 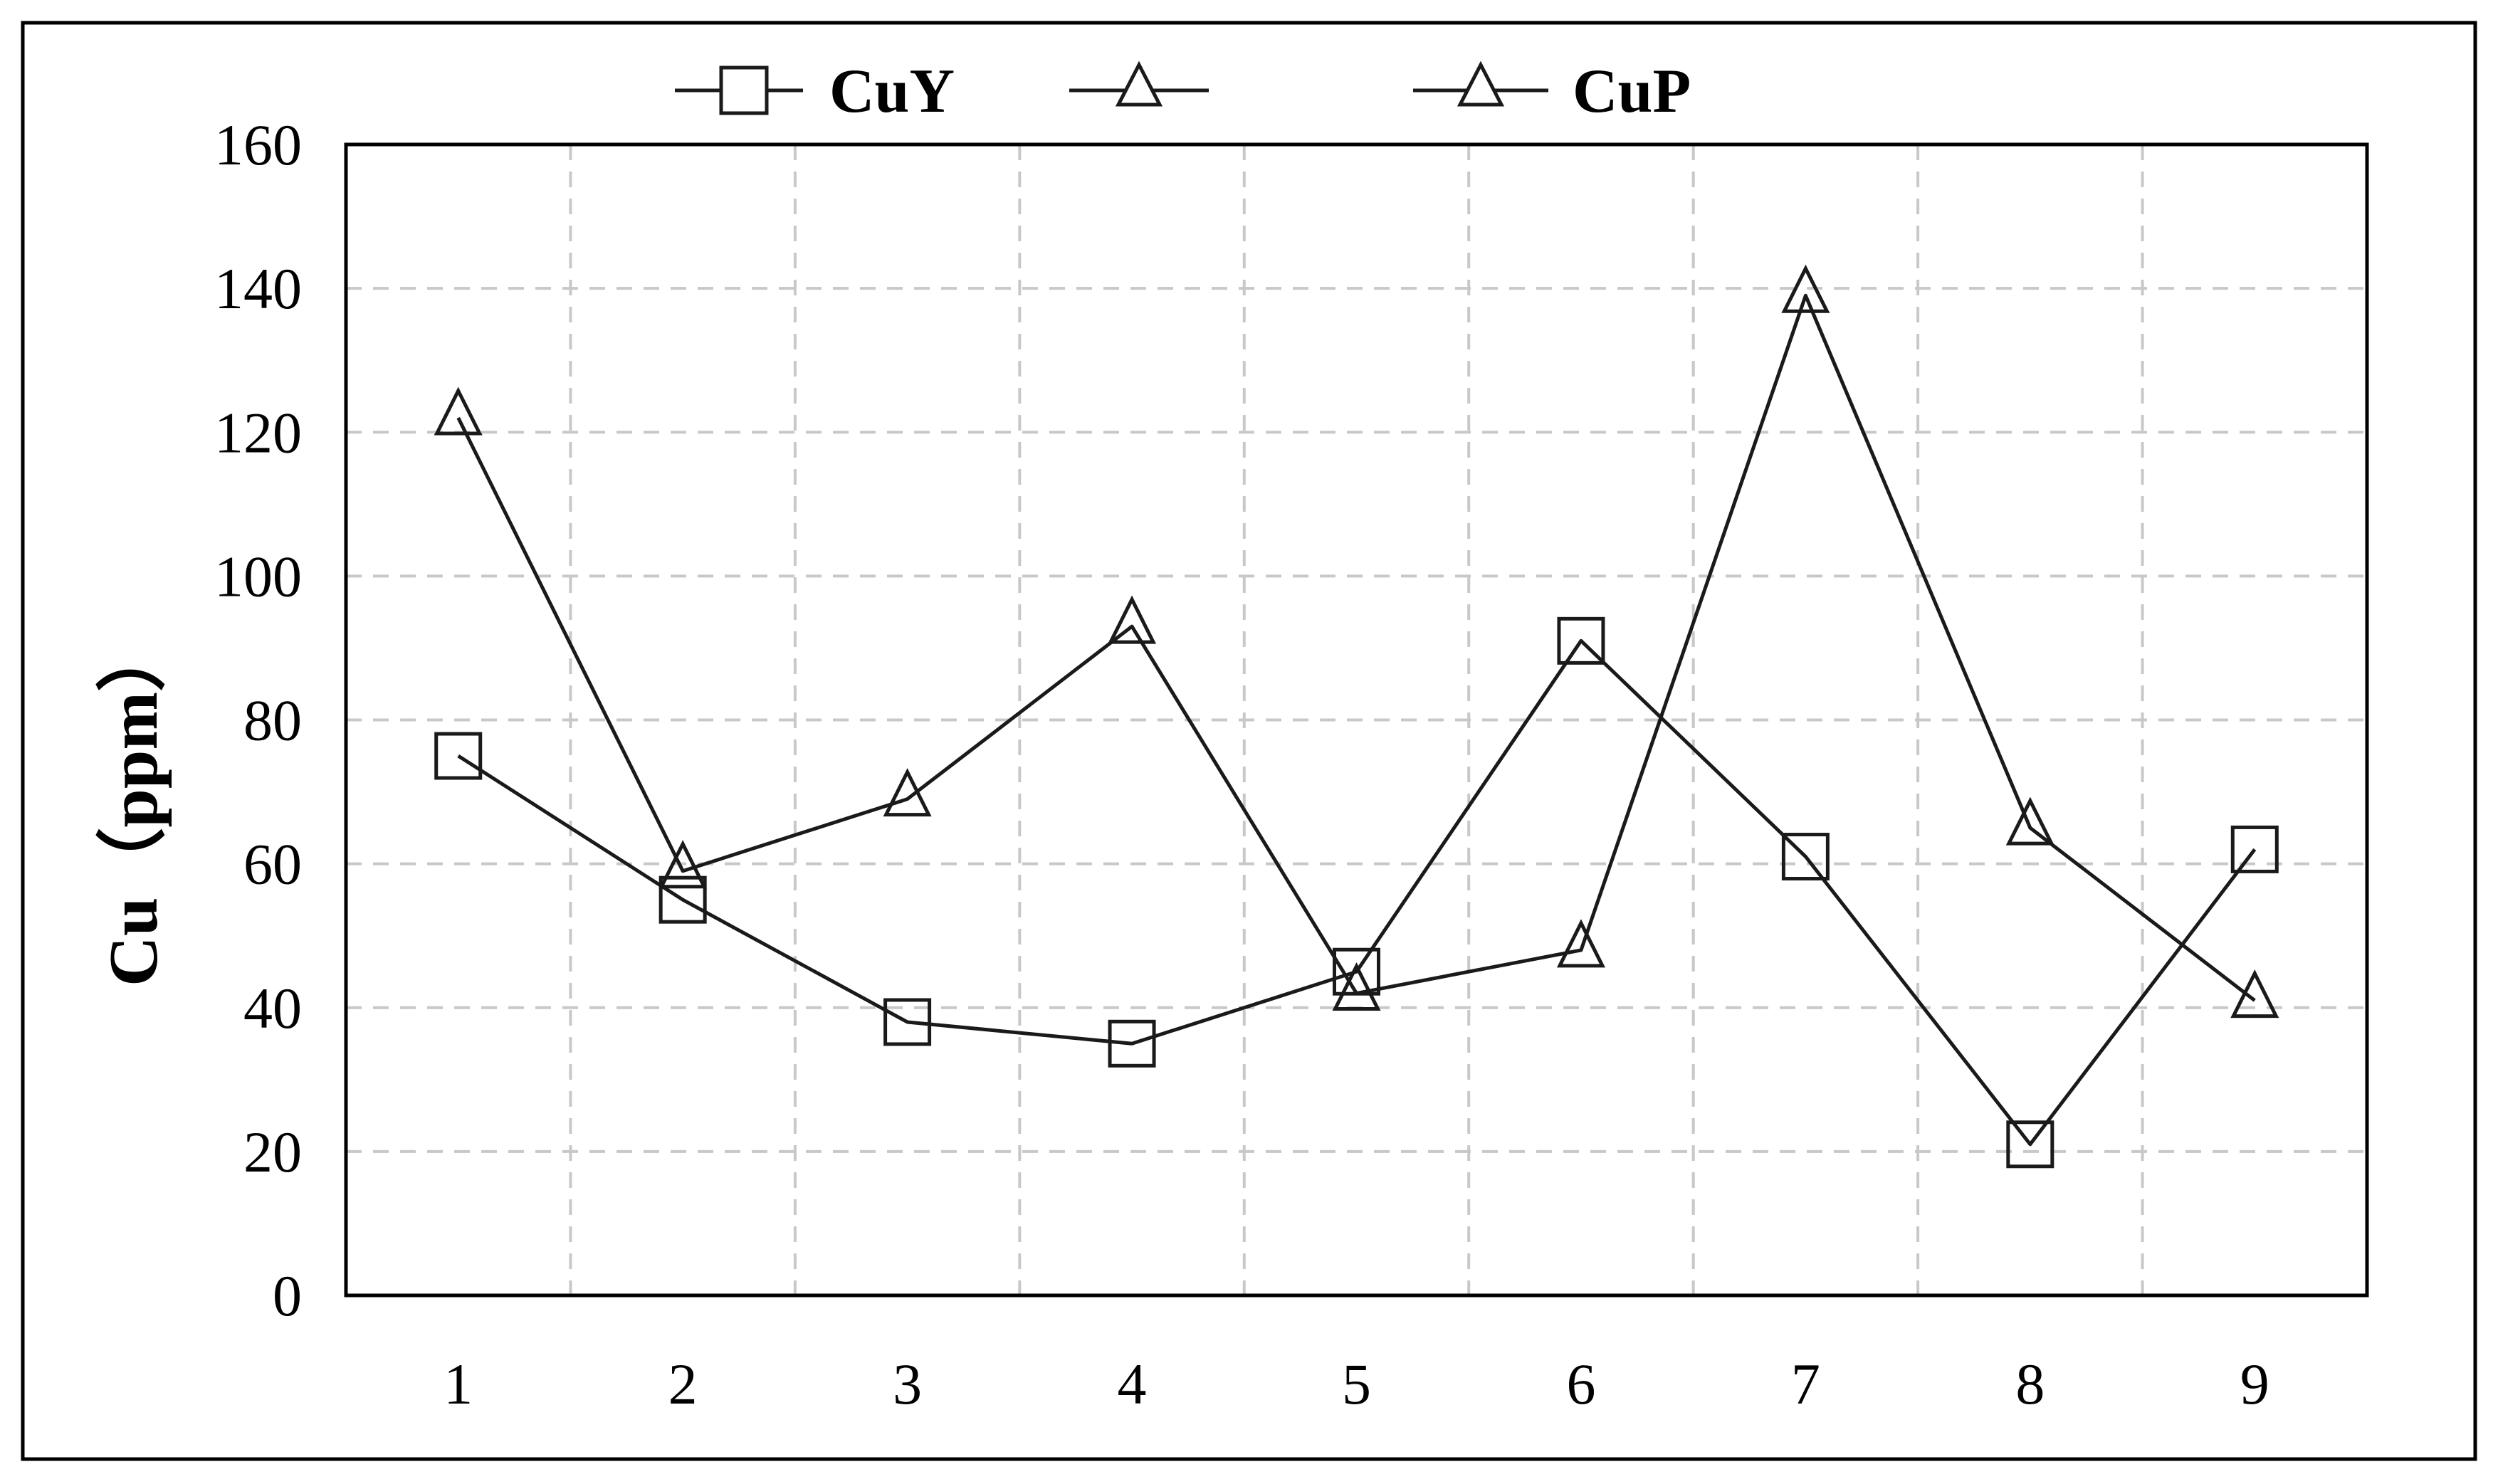 What do you see at coordinates (258, 144) in the screenshot?
I see `y-tick-label: 160` at bounding box center [258, 144].